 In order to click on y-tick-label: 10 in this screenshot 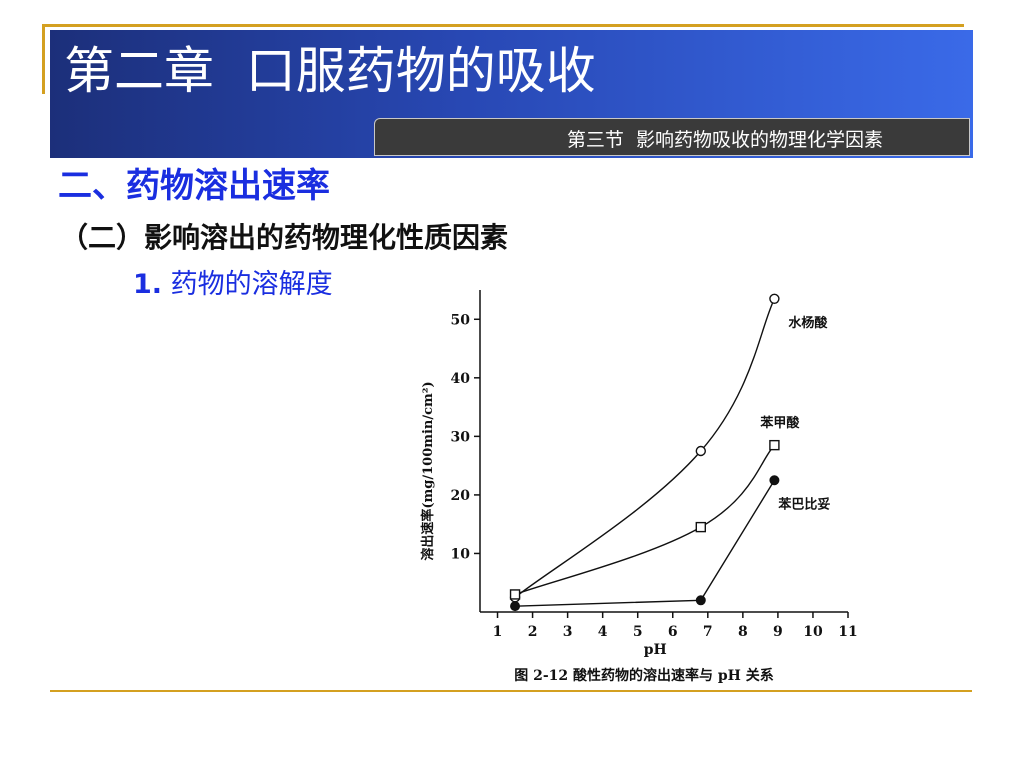, I will do `click(461, 554)`.